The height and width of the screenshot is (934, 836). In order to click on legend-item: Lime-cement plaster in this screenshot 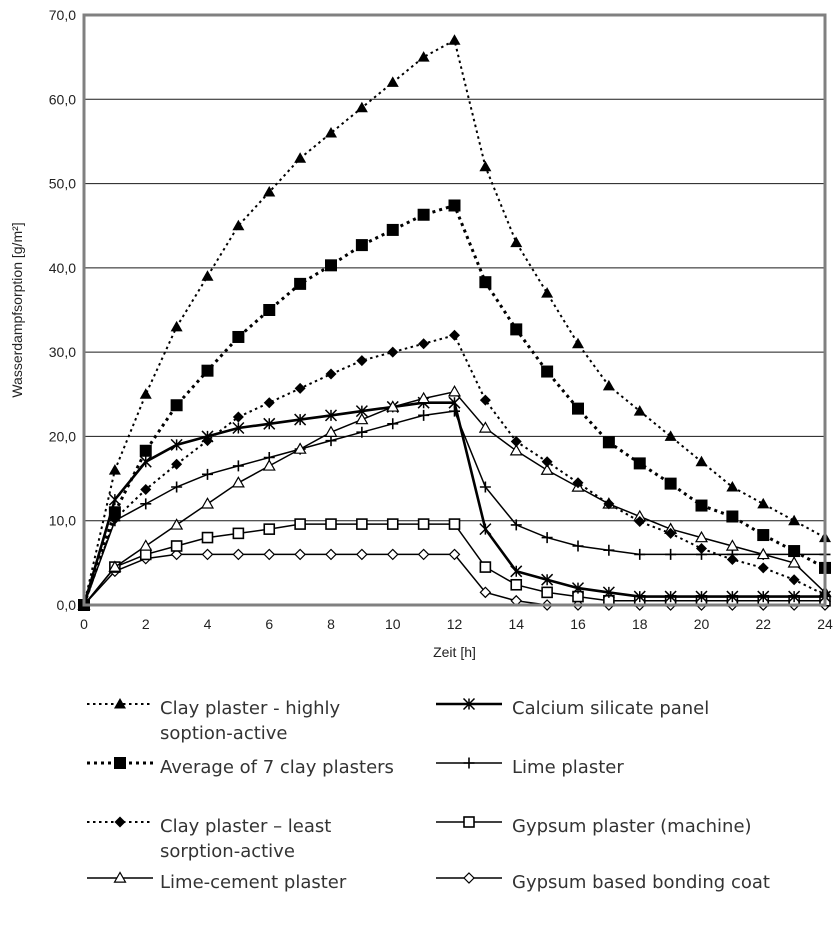, I will do `click(217, 882)`.